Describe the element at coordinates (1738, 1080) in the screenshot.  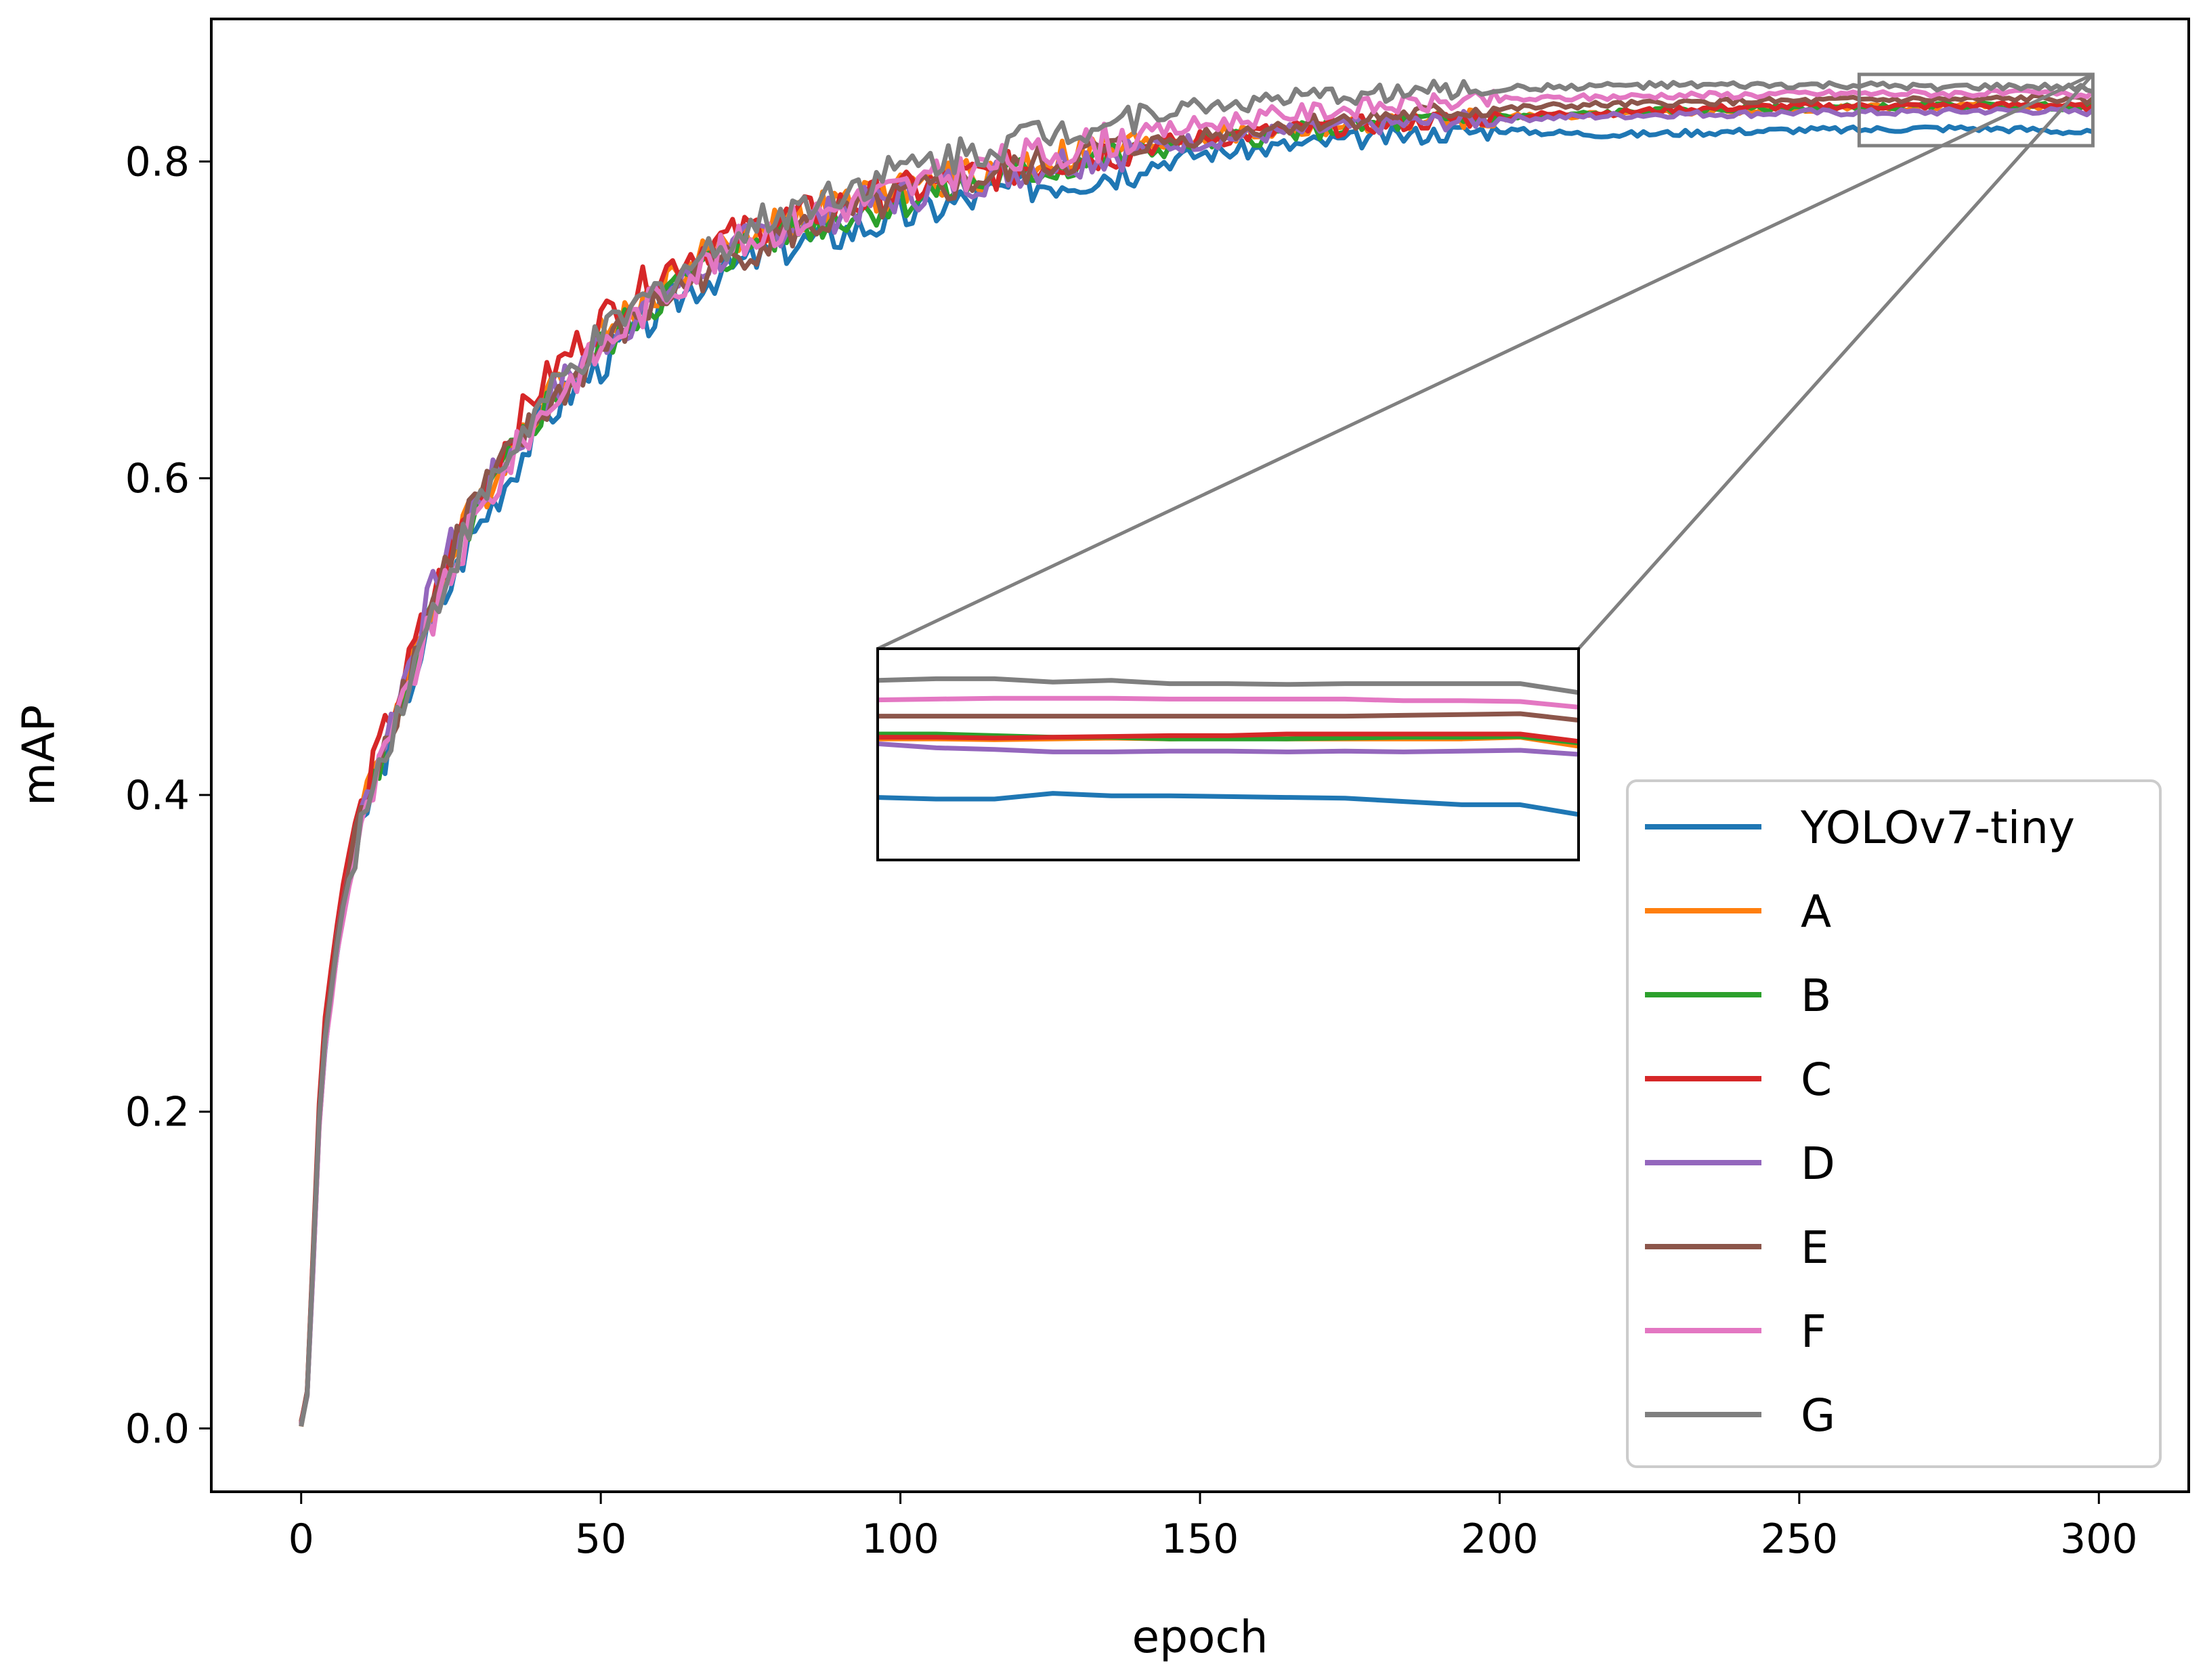
I see `legend-item: C` at that location.